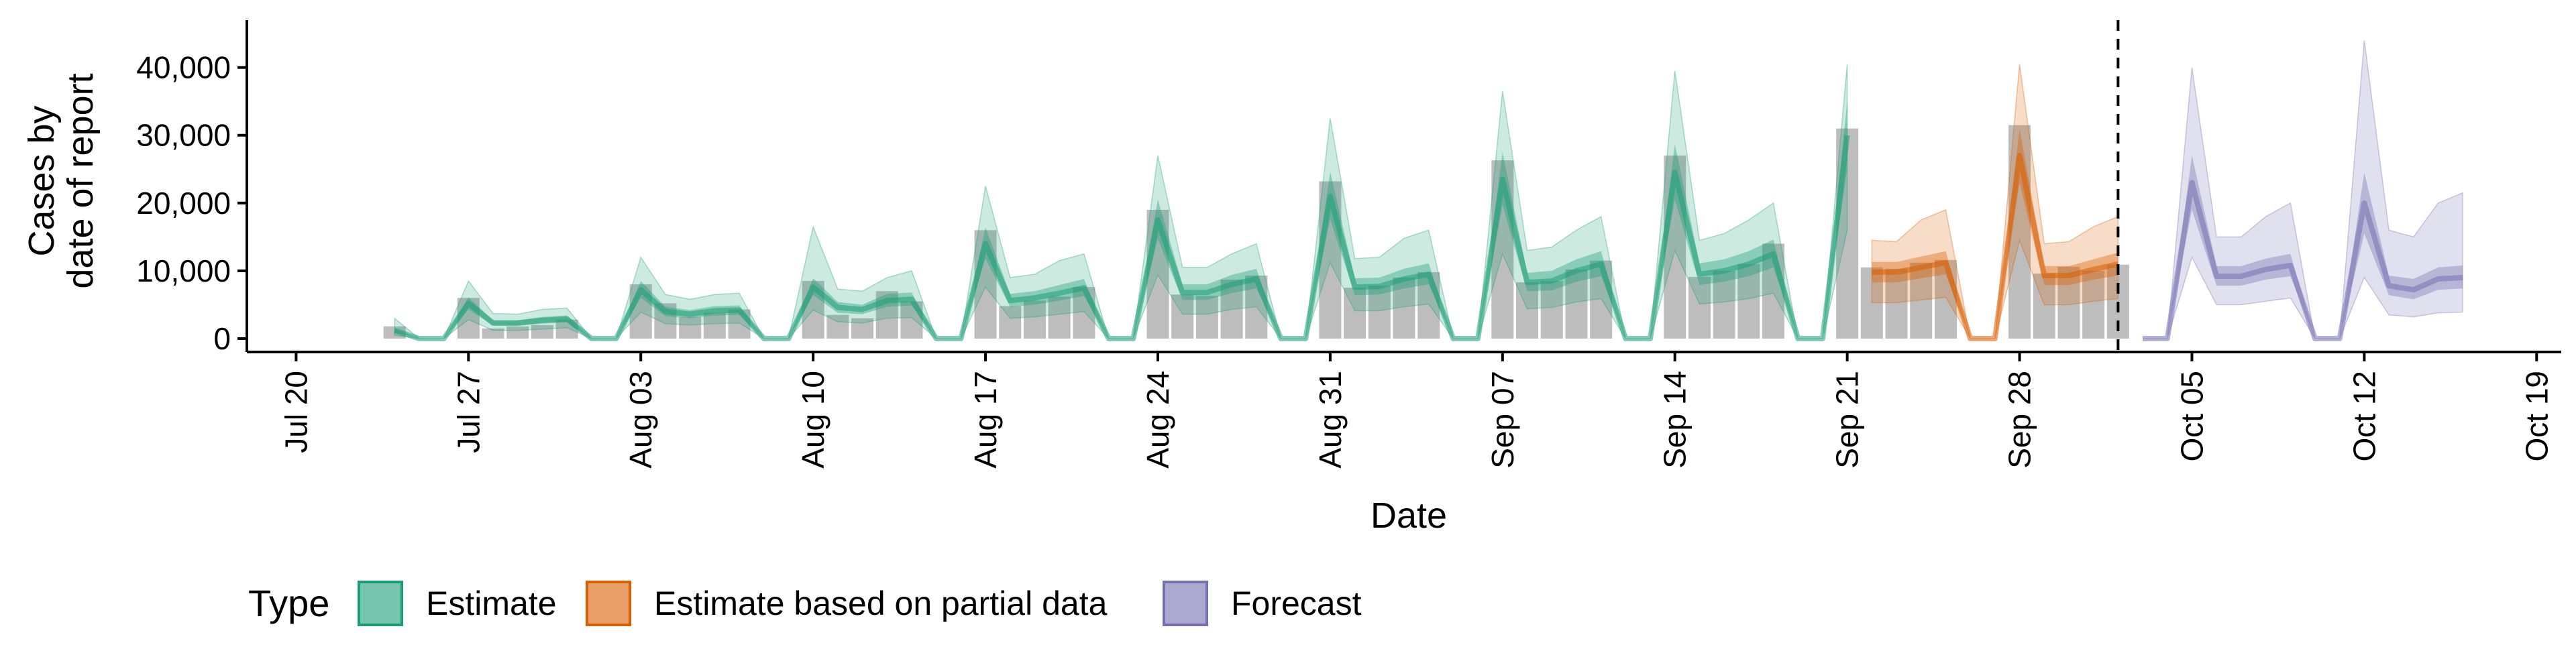 This screenshot has height=647, width=2576. I want to click on x-tick-label: Aug 24, so click(1157, 420).